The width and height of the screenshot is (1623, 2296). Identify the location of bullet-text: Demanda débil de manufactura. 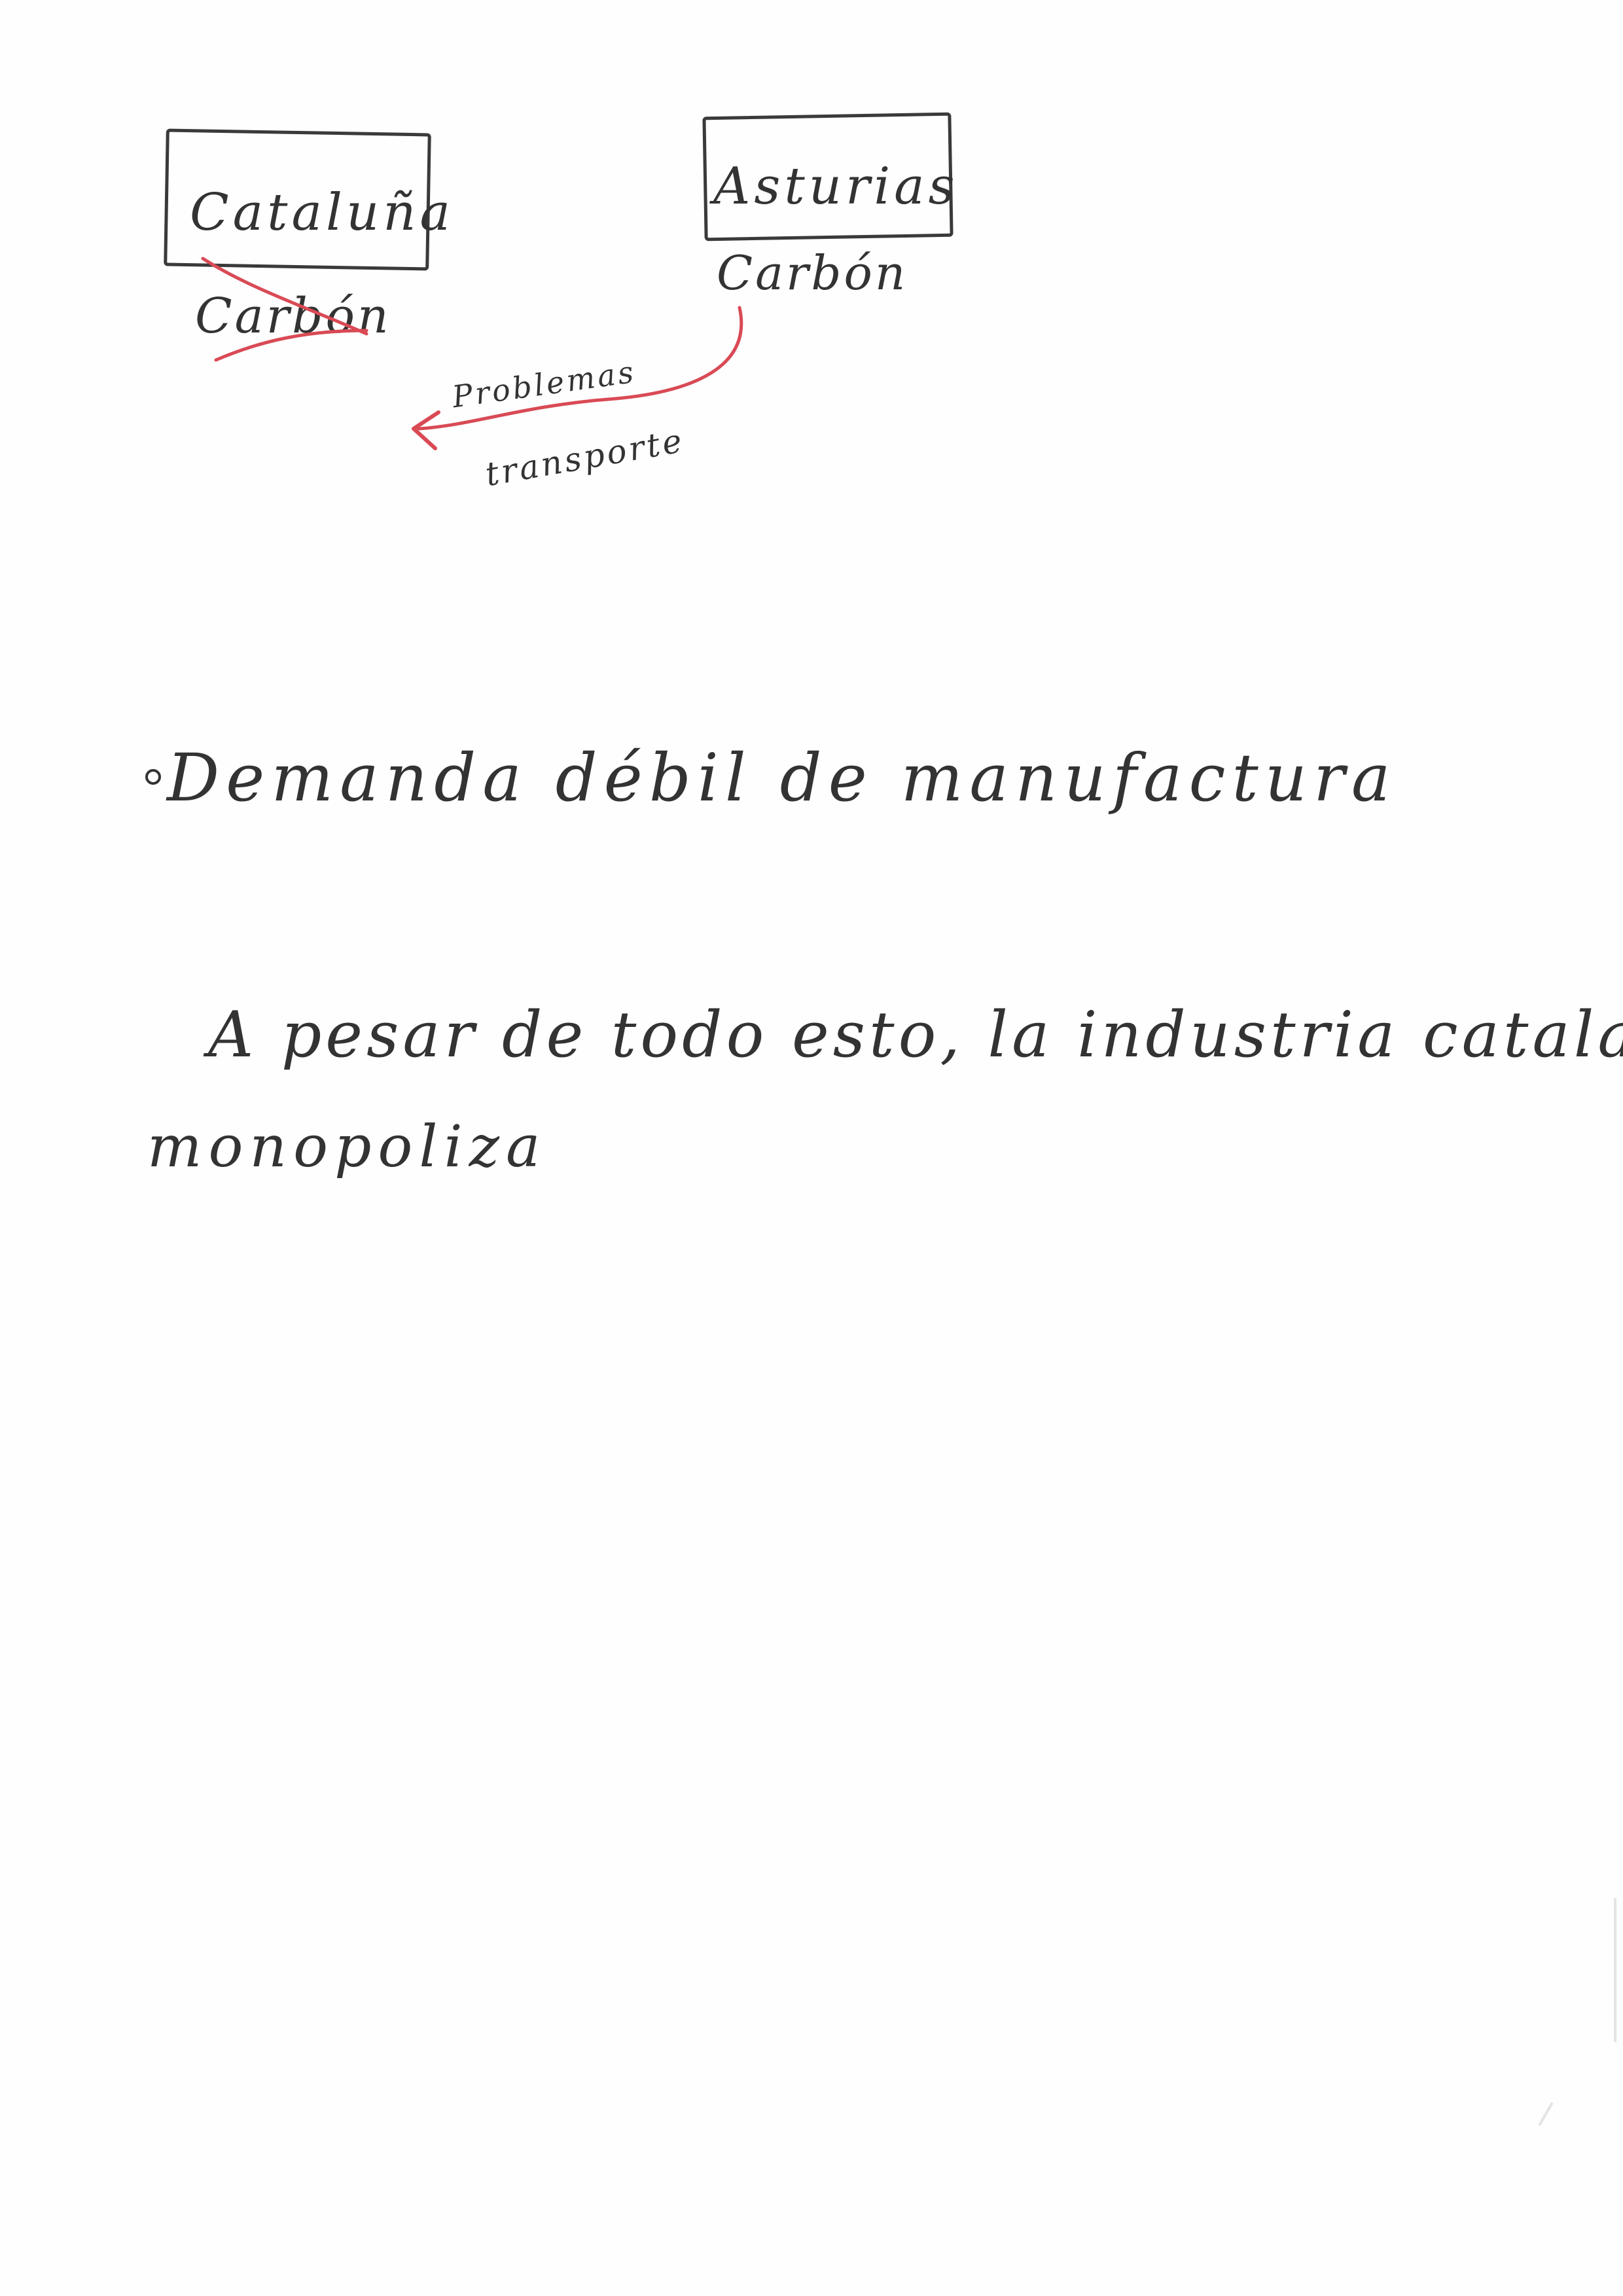
(782, 778).